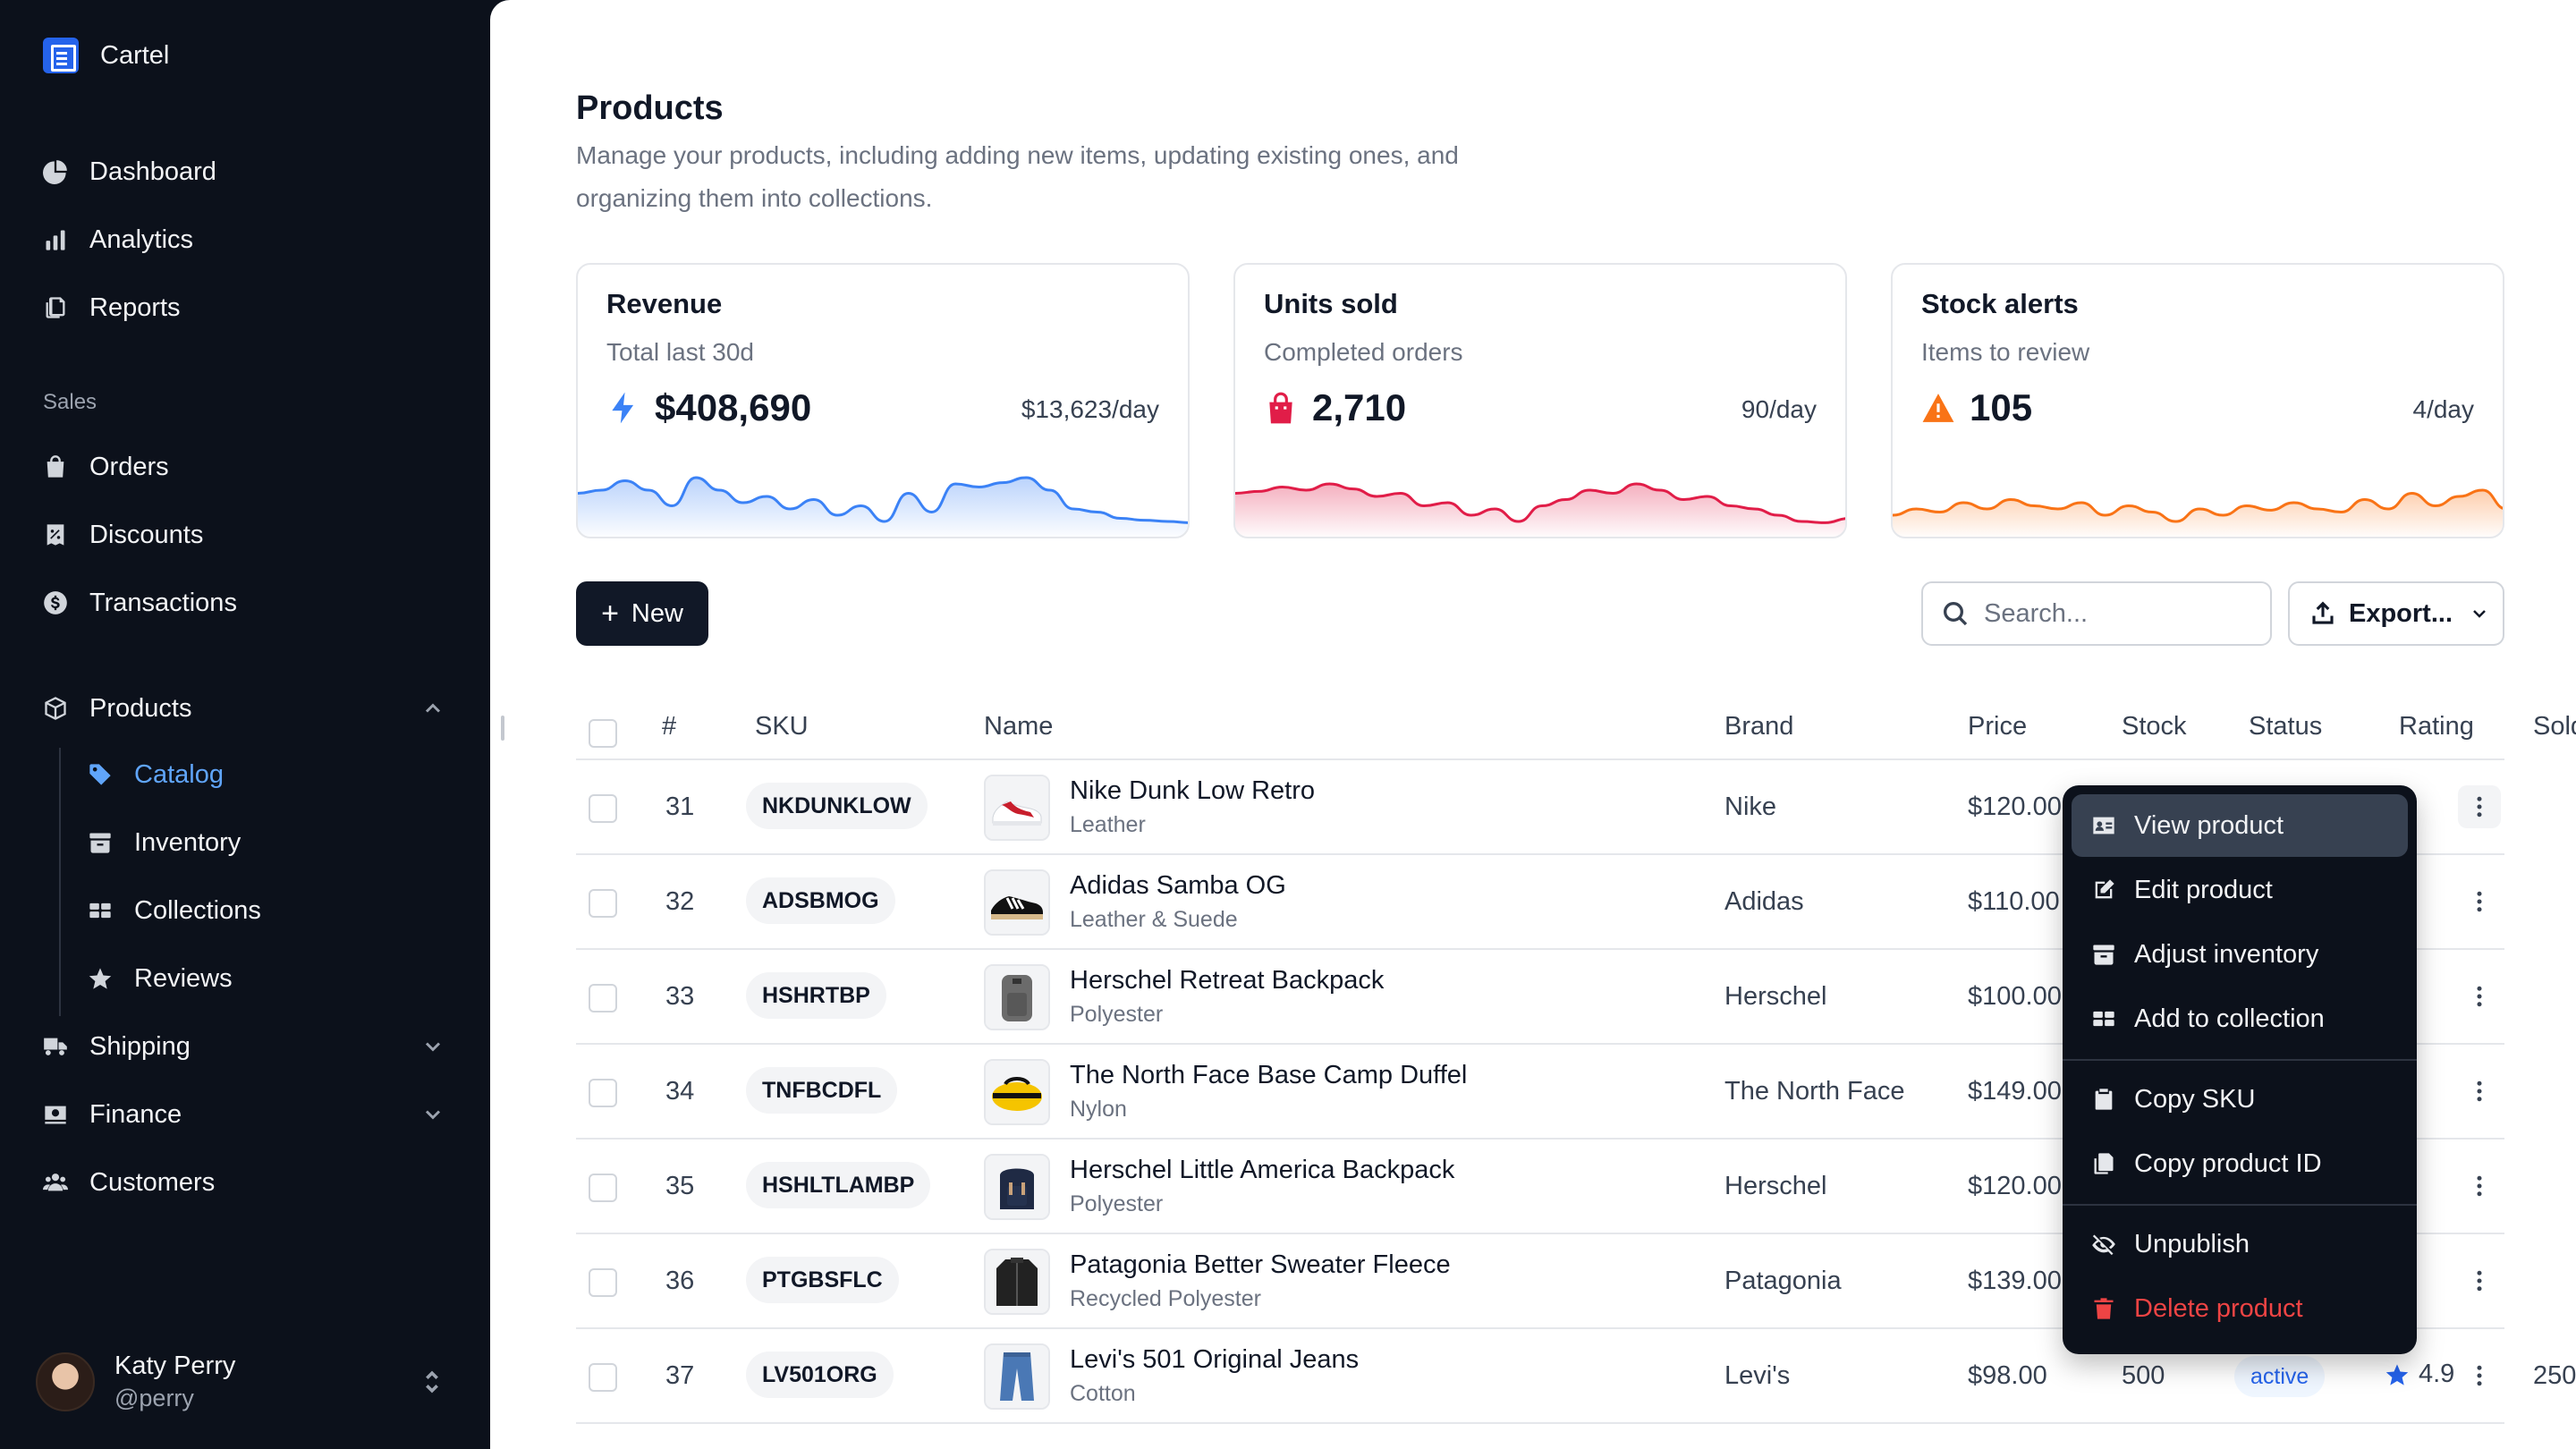 This screenshot has height=1449, width=2576. I want to click on sidebar-item-reports: Reports, so click(112, 307).